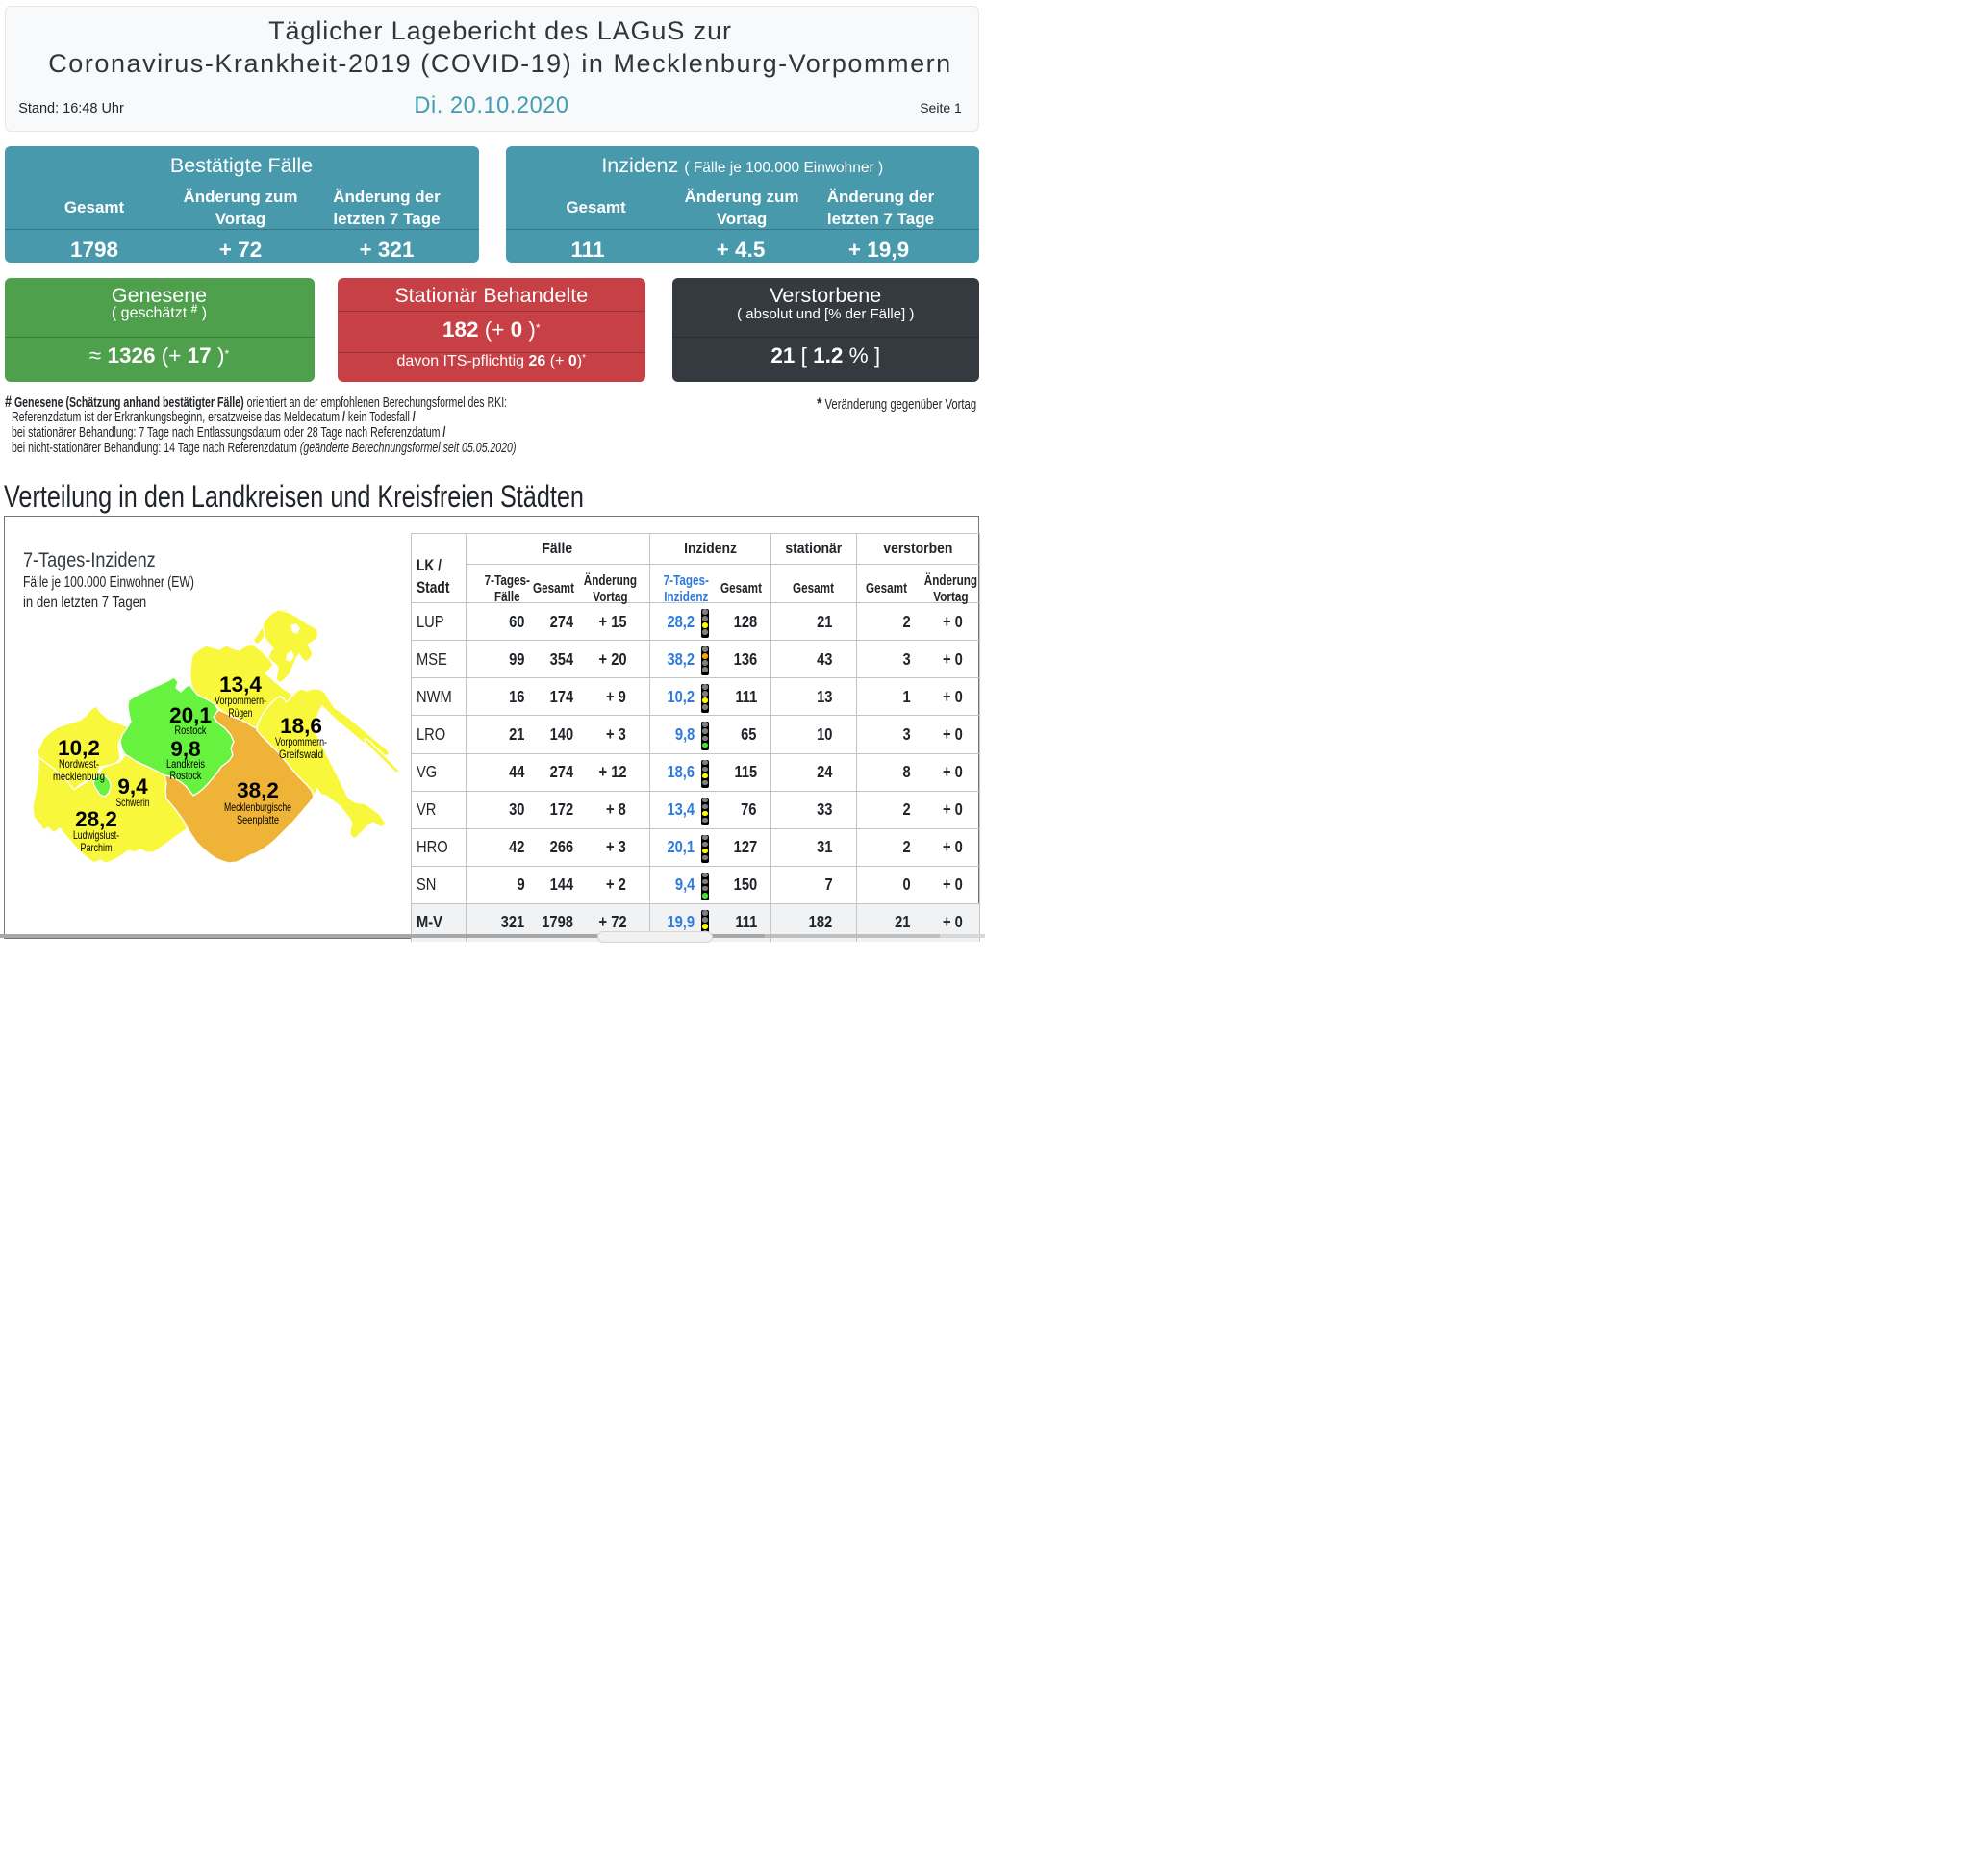 Image resolution: width=1970 pixels, height=1876 pixels. I want to click on svg-text: 38,2, so click(258, 790).